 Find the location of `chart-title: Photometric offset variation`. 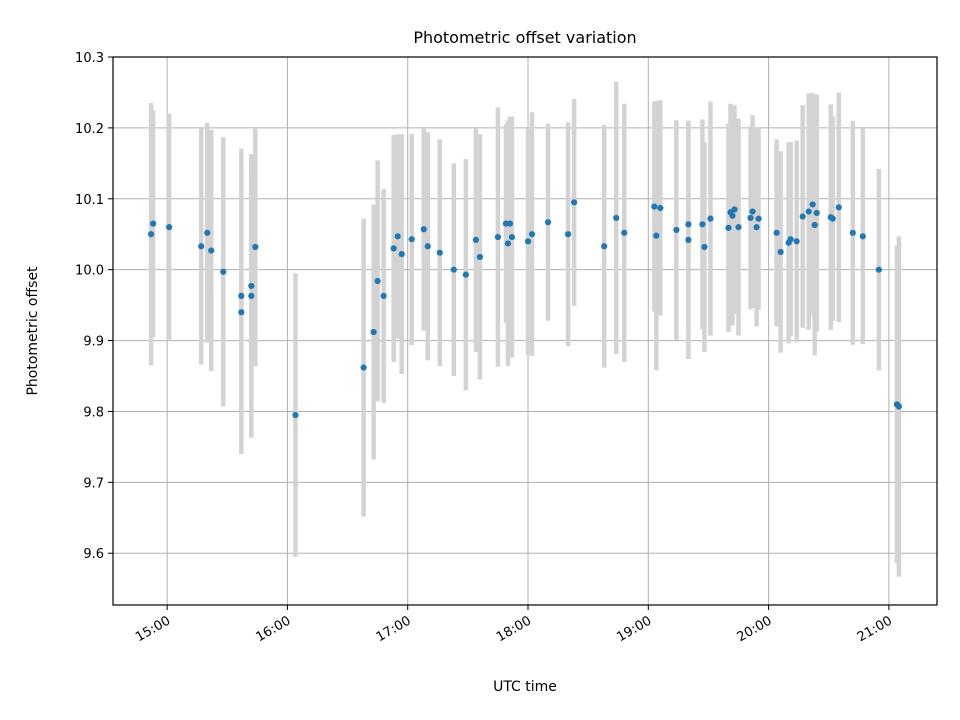

chart-title: Photometric offset variation is located at coordinates (524, 37).